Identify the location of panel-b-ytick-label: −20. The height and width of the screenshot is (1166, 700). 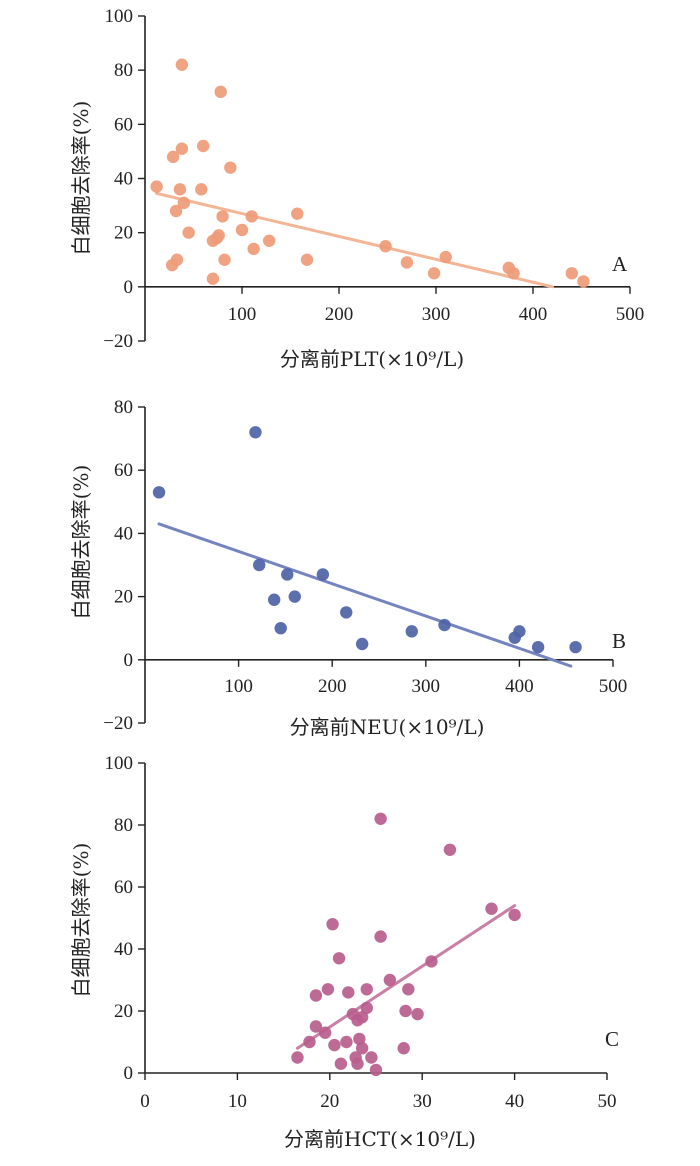
(118, 723).